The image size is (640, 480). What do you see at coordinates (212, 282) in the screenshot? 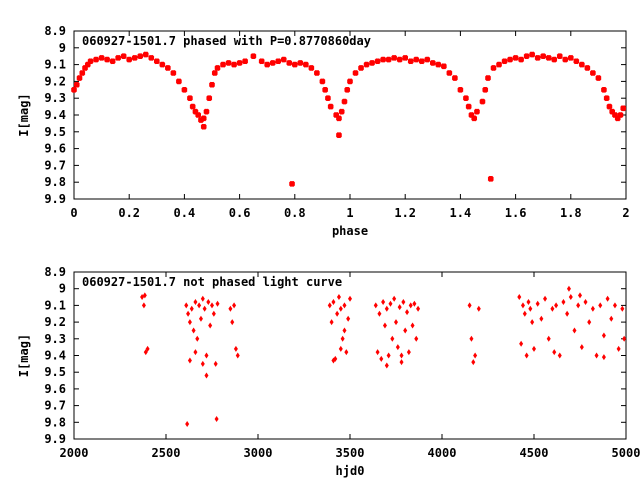
I see `chart-title: 060927-1501.7 not phased light curve` at bounding box center [212, 282].